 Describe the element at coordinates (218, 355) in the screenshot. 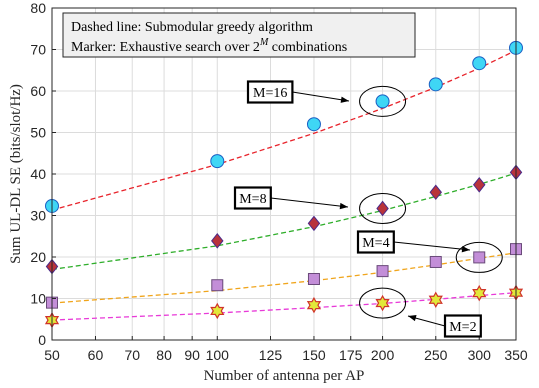

I see `x-tick-label: 100` at that location.